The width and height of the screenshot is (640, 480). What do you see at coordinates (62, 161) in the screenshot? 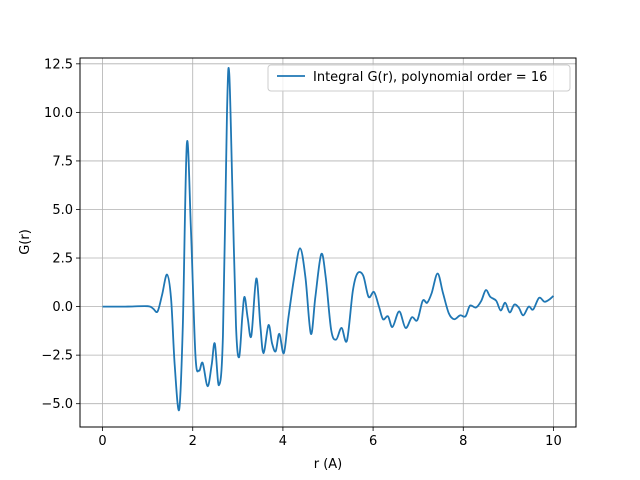
I see `y-tick-label: 7.5` at bounding box center [62, 161].